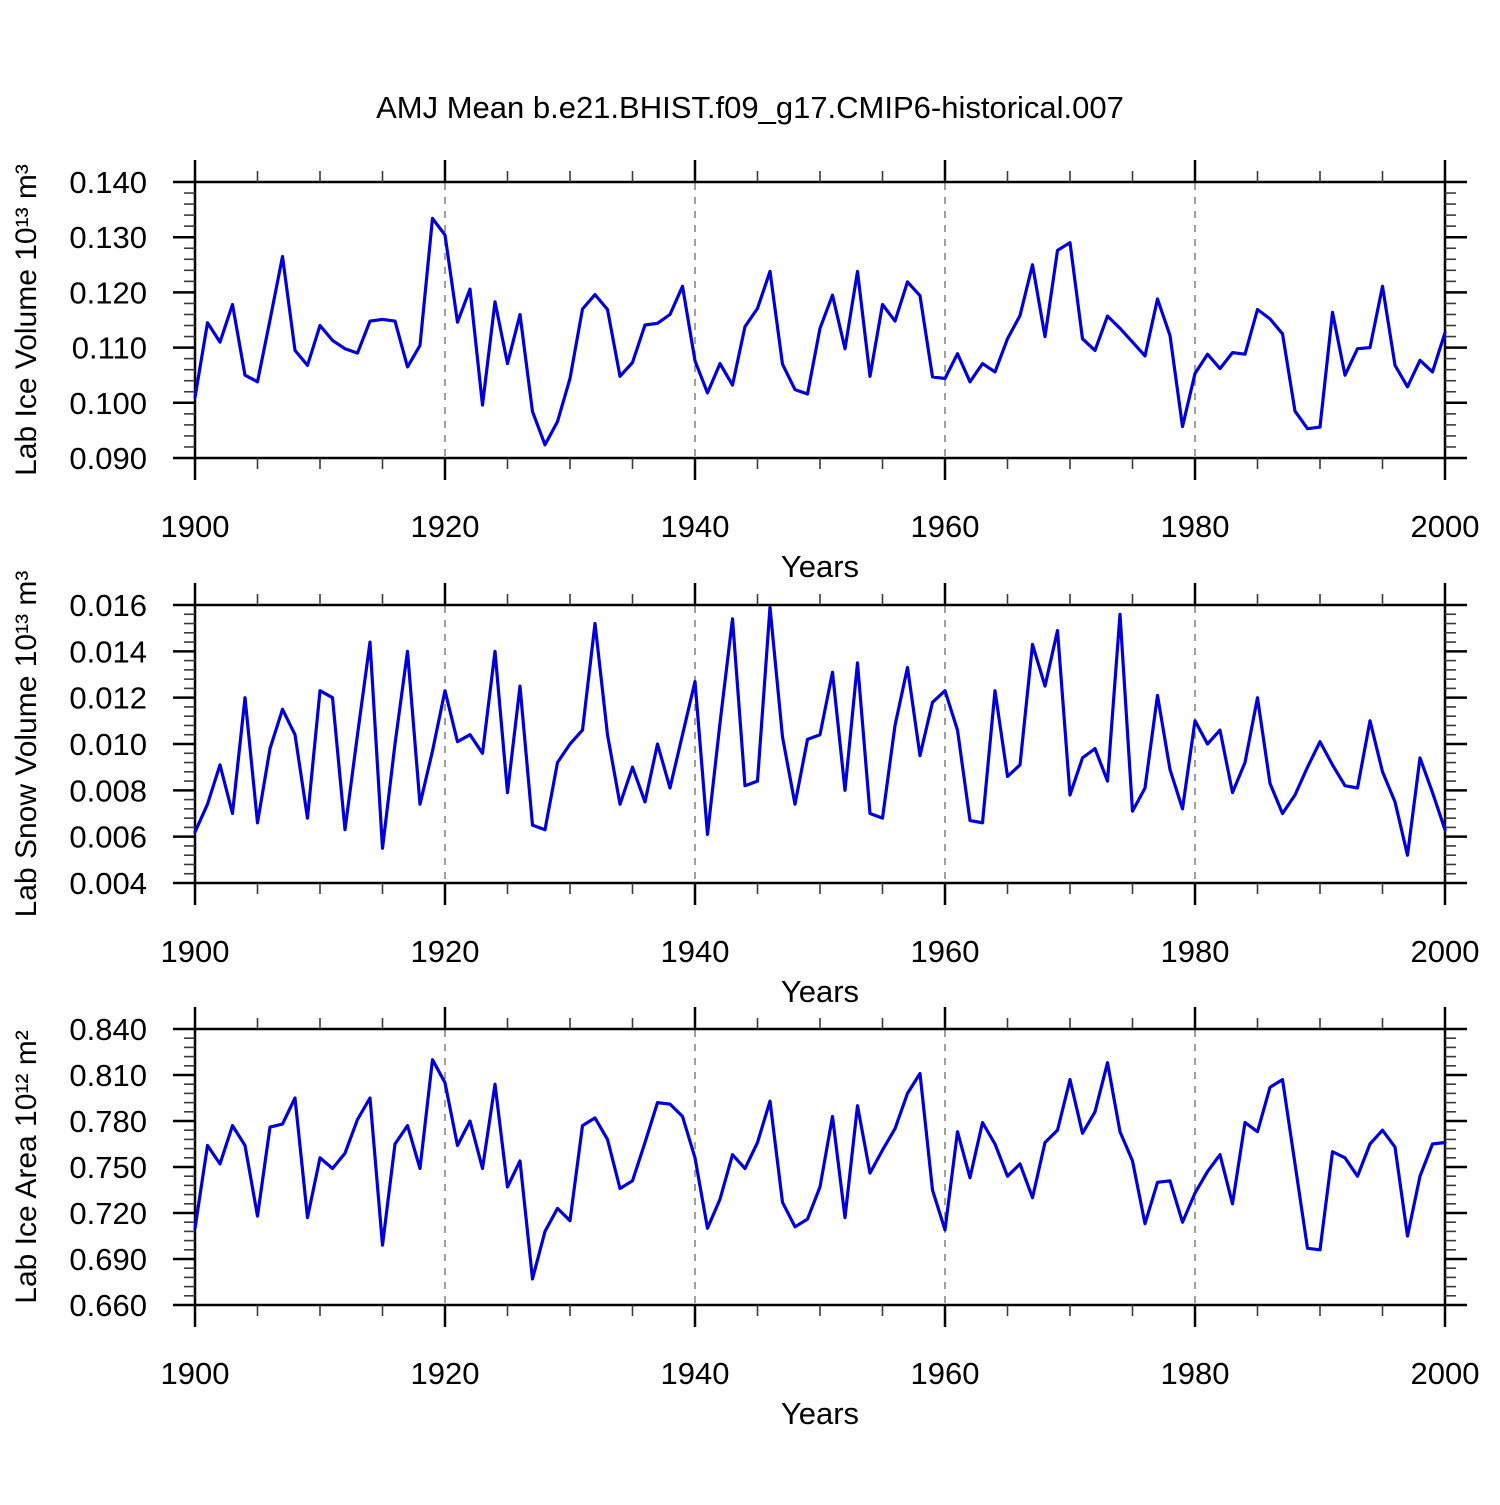 The image size is (1500, 1505). I want to click on y-tick-label: 0.720, so click(108, 1213).